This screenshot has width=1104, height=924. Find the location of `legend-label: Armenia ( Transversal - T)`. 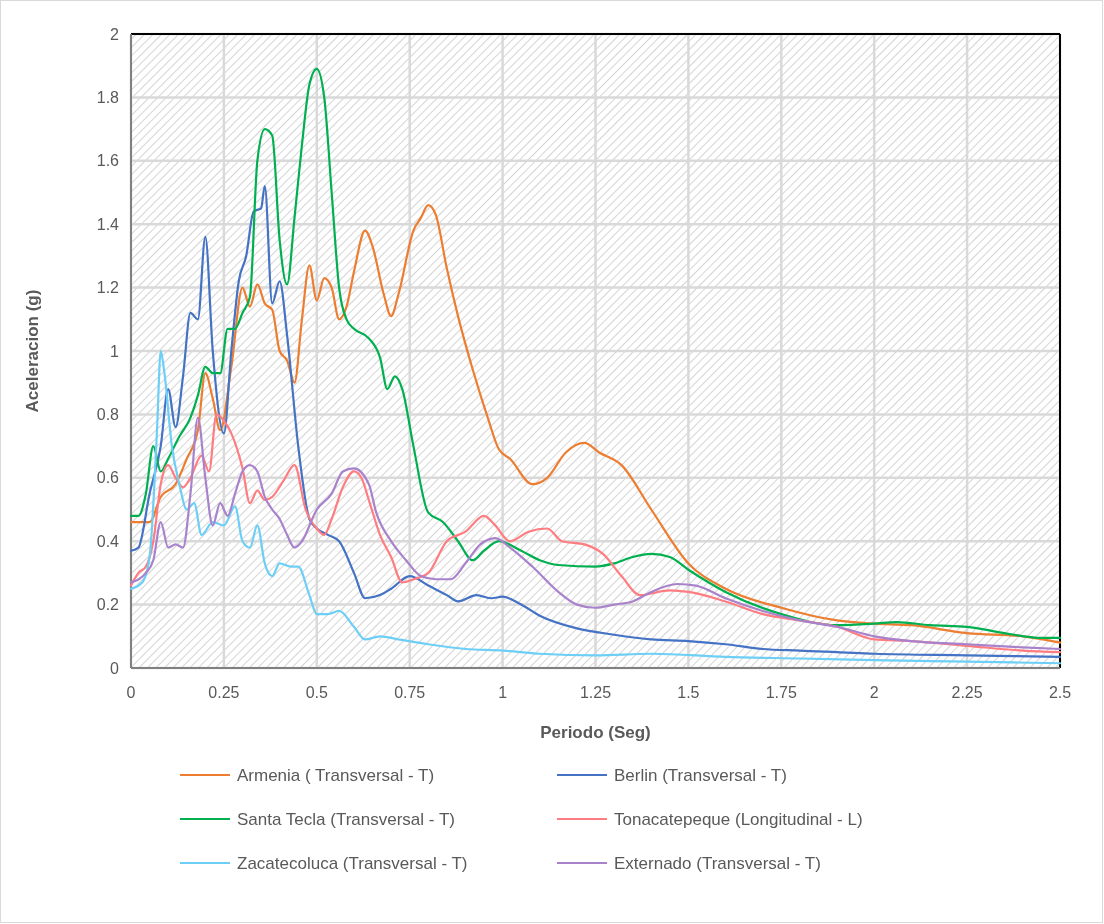

legend-label: Armenia ( Transversal - T) is located at coordinates (336, 775).